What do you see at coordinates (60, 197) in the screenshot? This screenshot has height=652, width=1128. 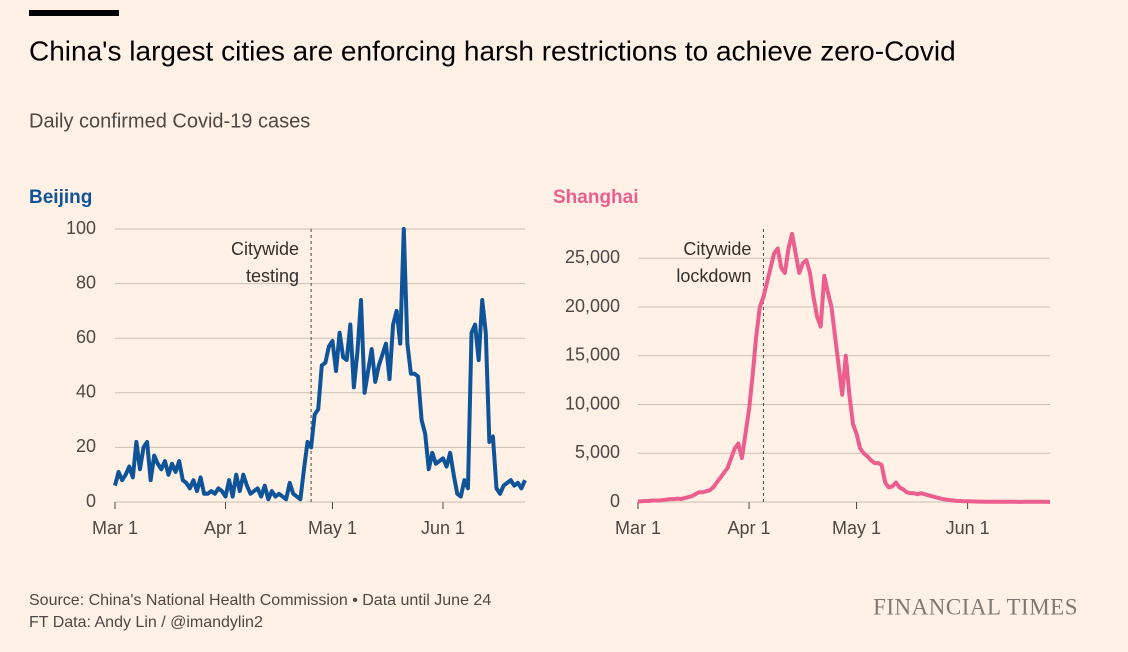 I see `panel-title: Beijing` at bounding box center [60, 197].